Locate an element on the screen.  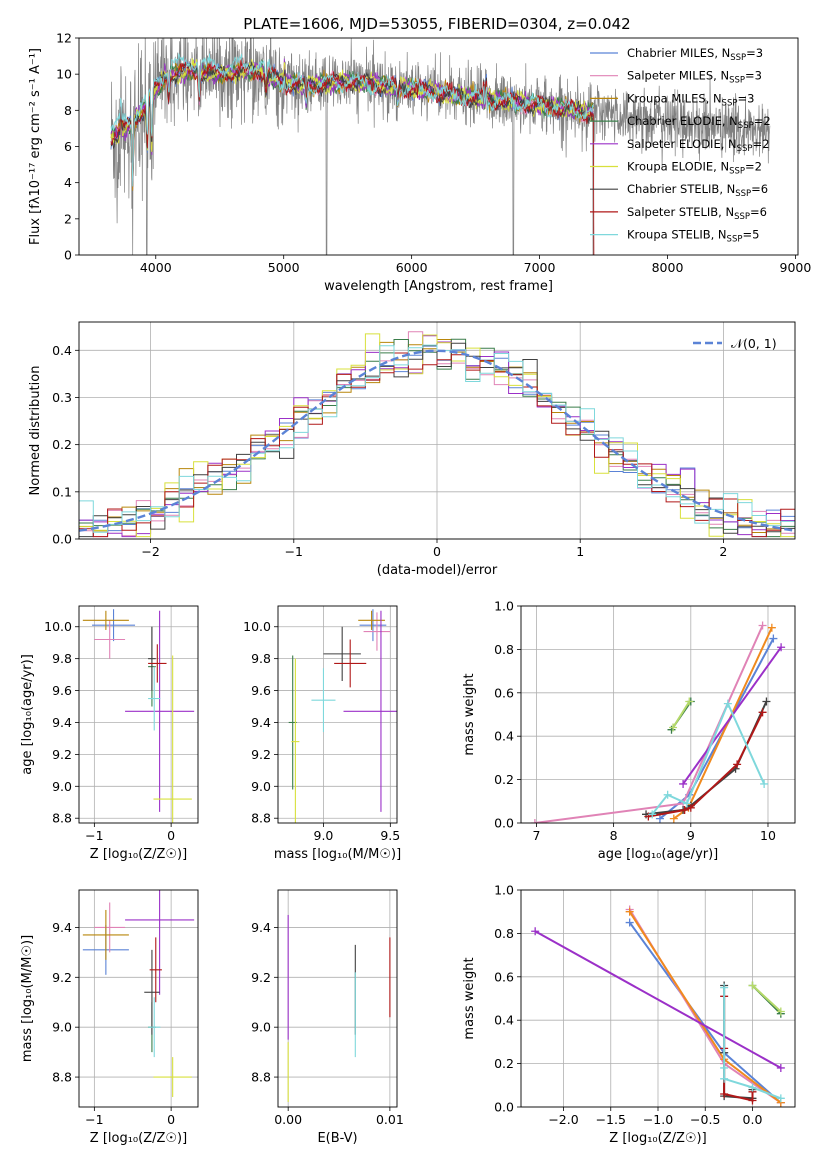
legend-entry: Chabrier MILES, NSSP=3 is located at coordinates (695, 54).